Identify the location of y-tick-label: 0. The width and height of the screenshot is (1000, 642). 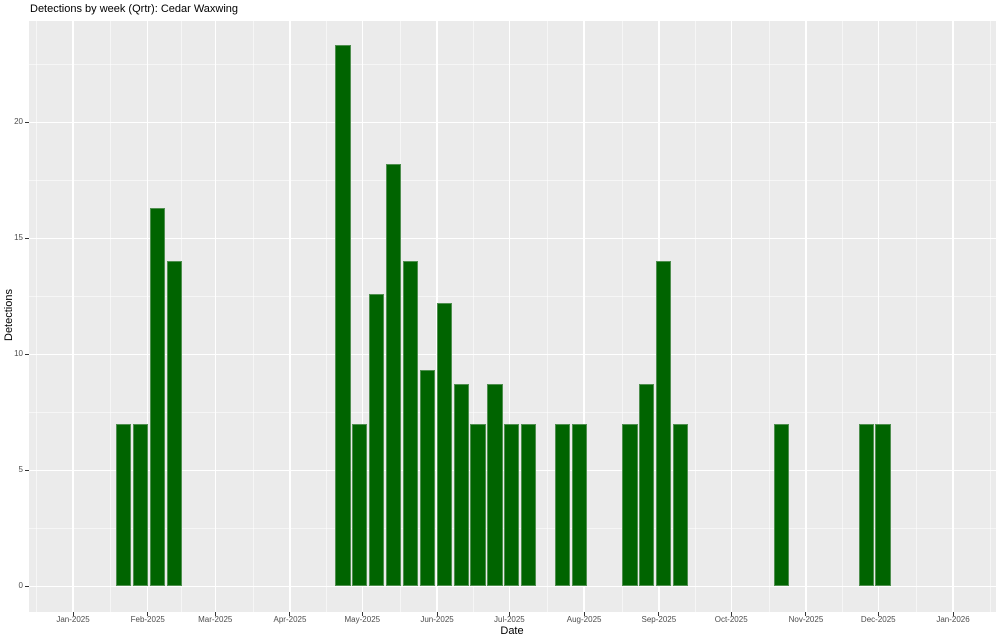
(20, 585).